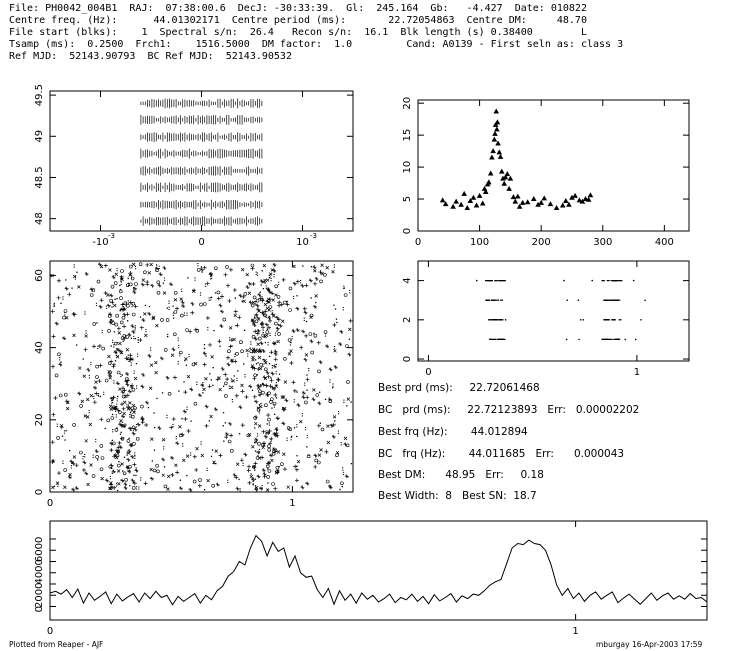 The image size is (742, 651). What do you see at coordinates (541, 242) in the screenshot?
I see `snr-x-tick-label: 200` at bounding box center [541, 242].